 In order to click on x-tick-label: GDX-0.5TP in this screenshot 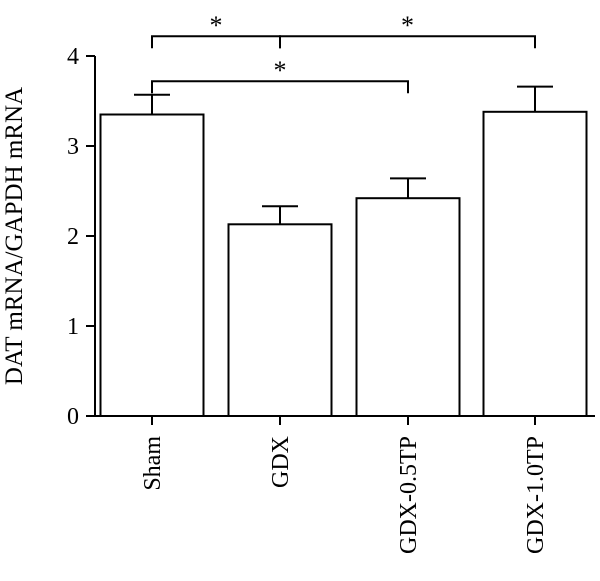, I will do `click(409, 495)`.